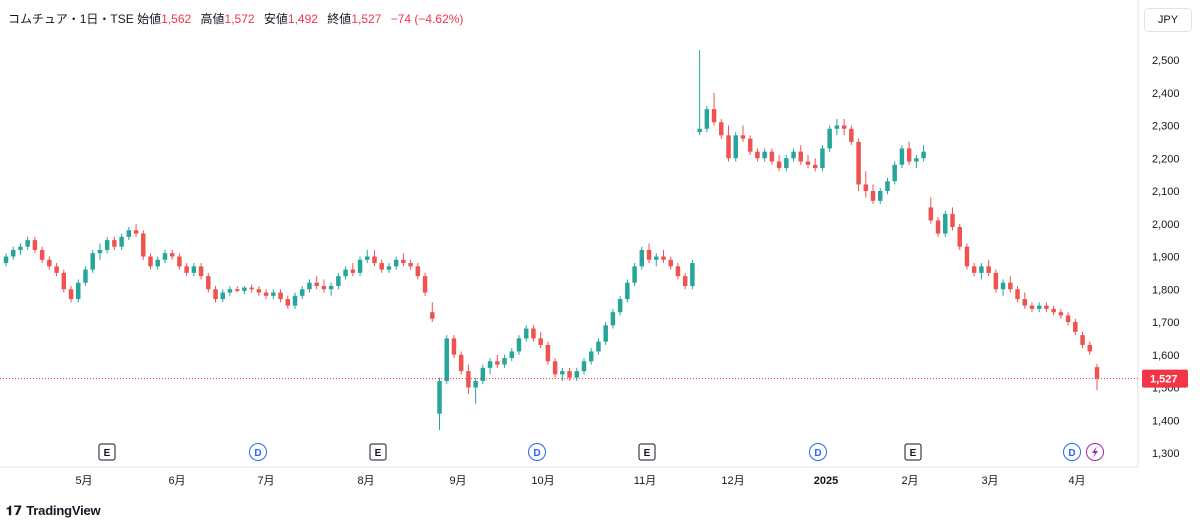 This screenshot has width=1200, height=523. Describe the element at coordinates (542, 481) in the screenshot. I see `x-tick-label: 10月` at that location.